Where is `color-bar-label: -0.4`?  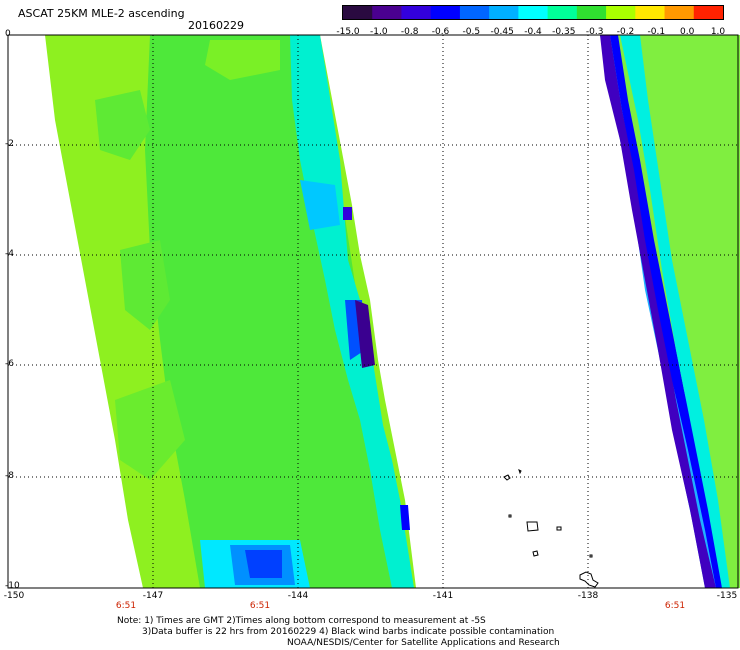
color-bar-label: -0.4 is located at coordinates (533, 32).